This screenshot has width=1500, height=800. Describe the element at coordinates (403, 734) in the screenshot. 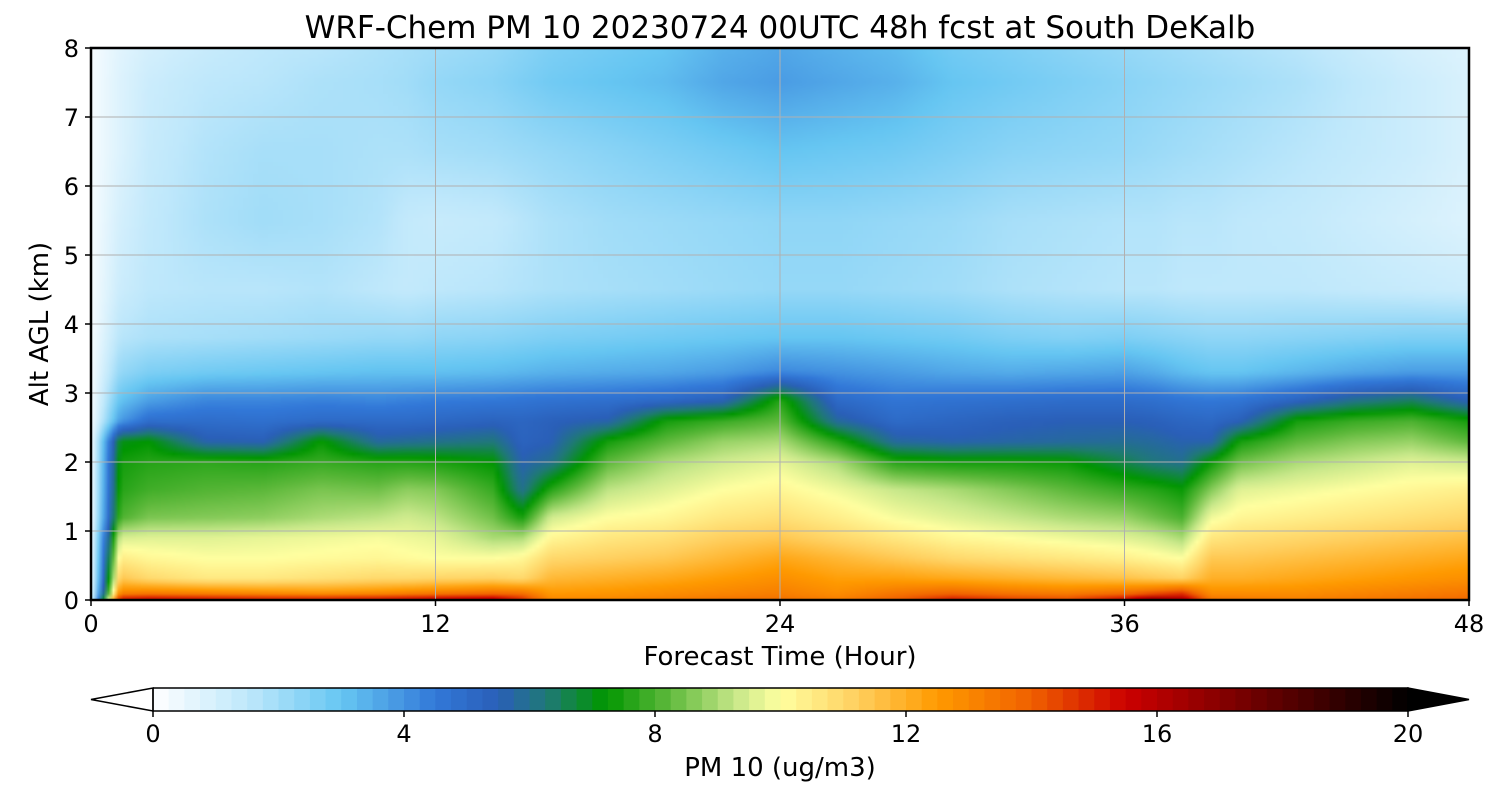

I see `colorbar-tick-label: 4` at that location.